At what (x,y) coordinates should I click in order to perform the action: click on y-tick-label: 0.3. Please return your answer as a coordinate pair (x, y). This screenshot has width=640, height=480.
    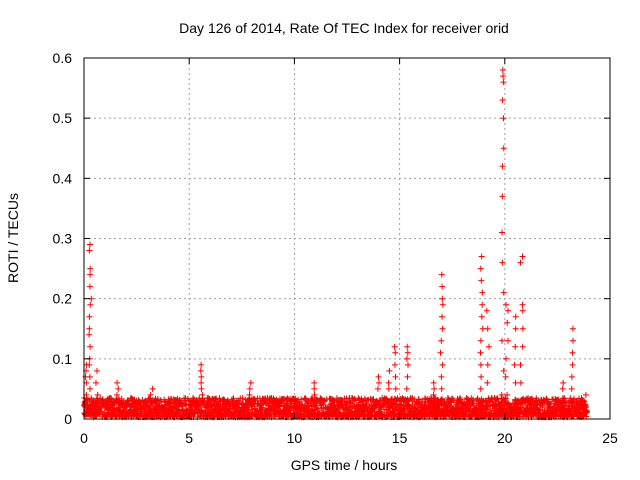
    Looking at the image, I should click on (63, 239).